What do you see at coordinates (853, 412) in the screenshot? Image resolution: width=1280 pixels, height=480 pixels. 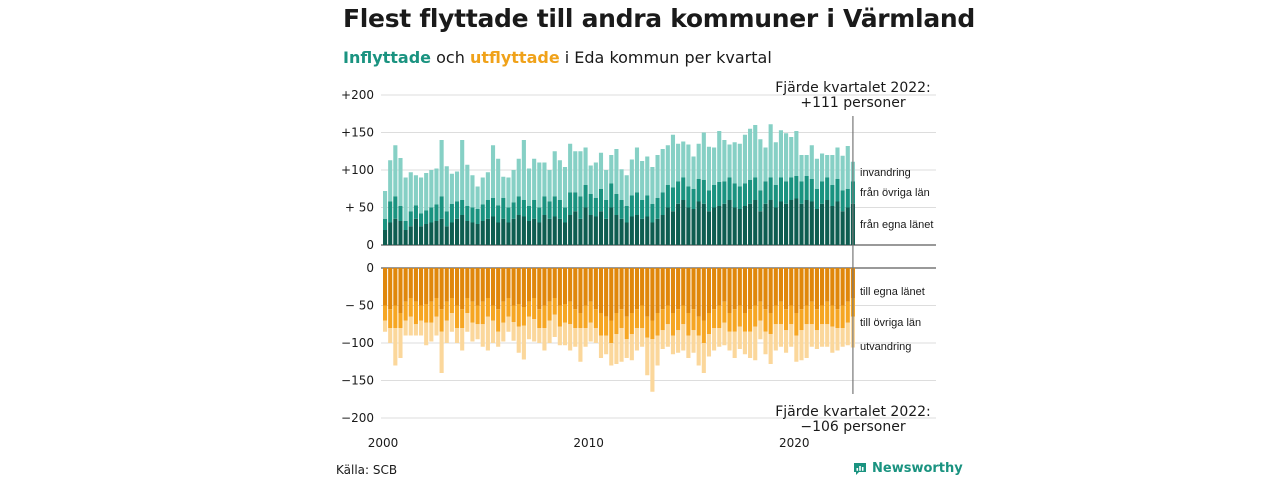 I see `annotation-bottom-line1: Fjärde kvartalet 2022:` at bounding box center [853, 412].